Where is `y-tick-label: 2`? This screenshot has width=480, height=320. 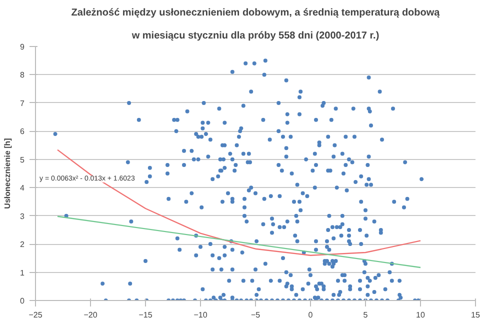
y-tick-label: 2 is located at coordinates (23, 245).